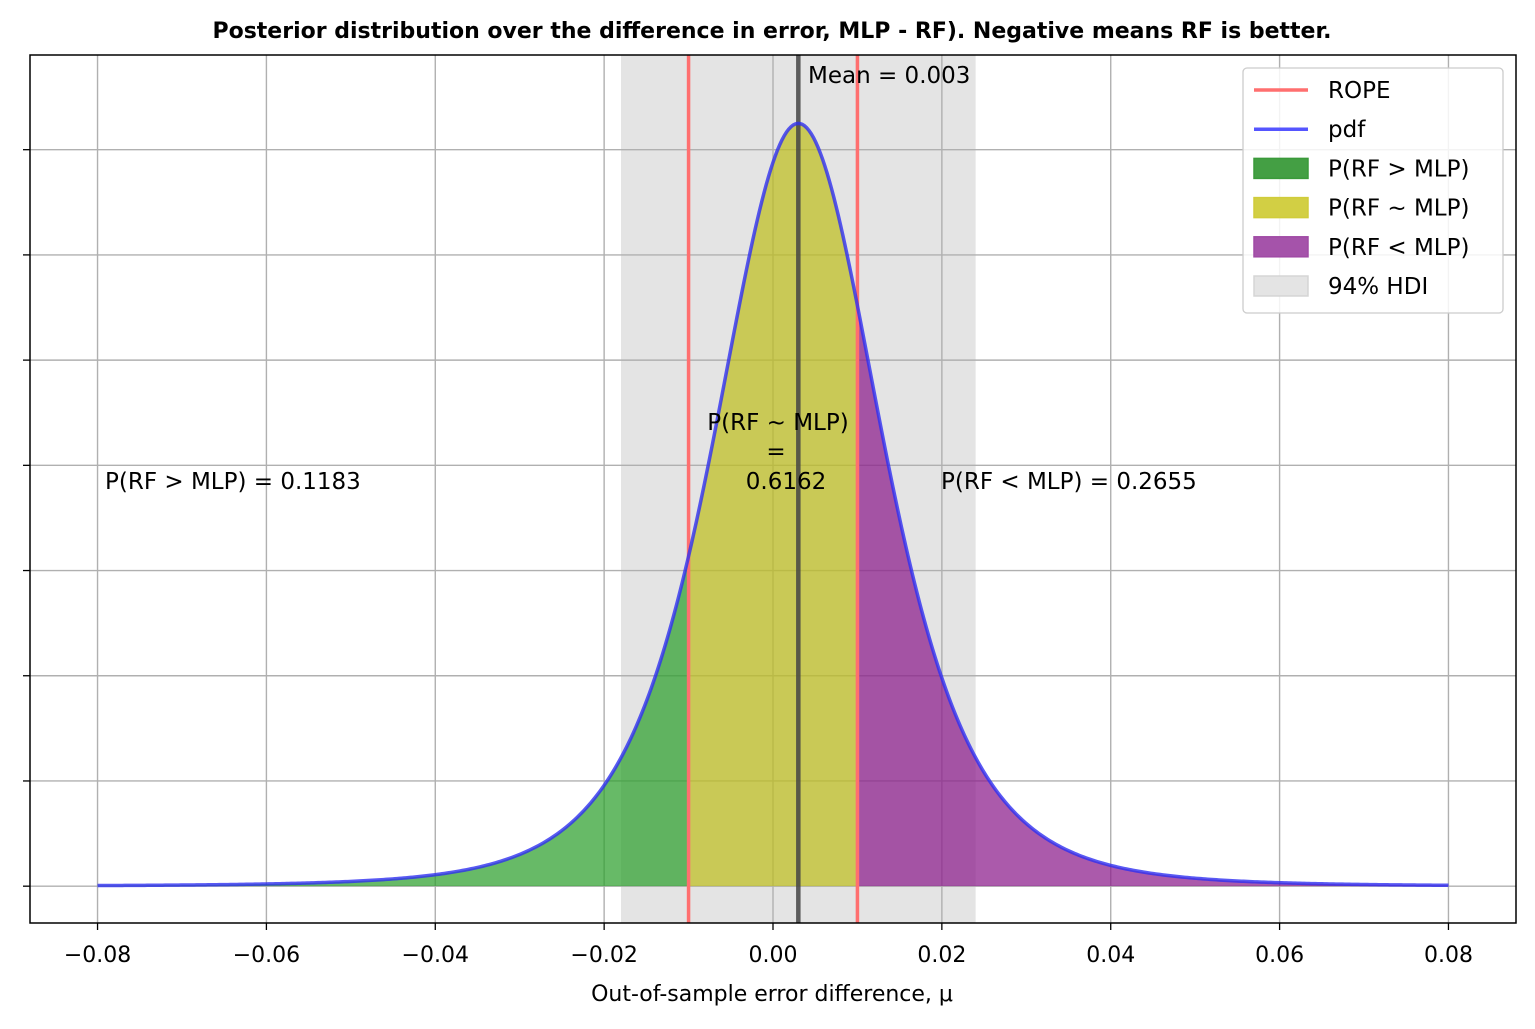  I want to click on legend-label: 94% HDI, so click(1378, 287).